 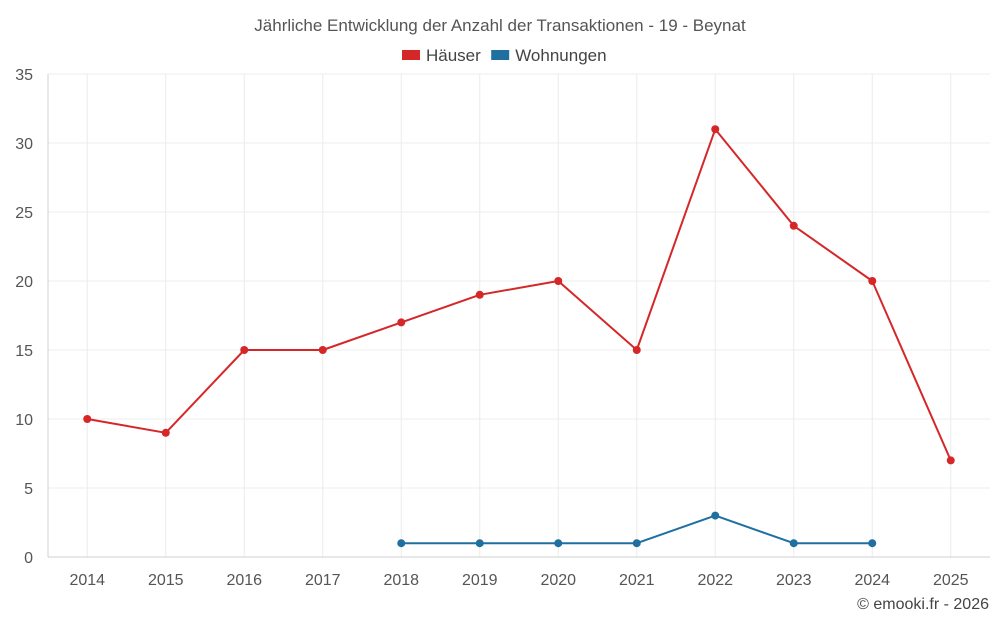 I want to click on x-tick-label: 2016, so click(x=244, y=580).